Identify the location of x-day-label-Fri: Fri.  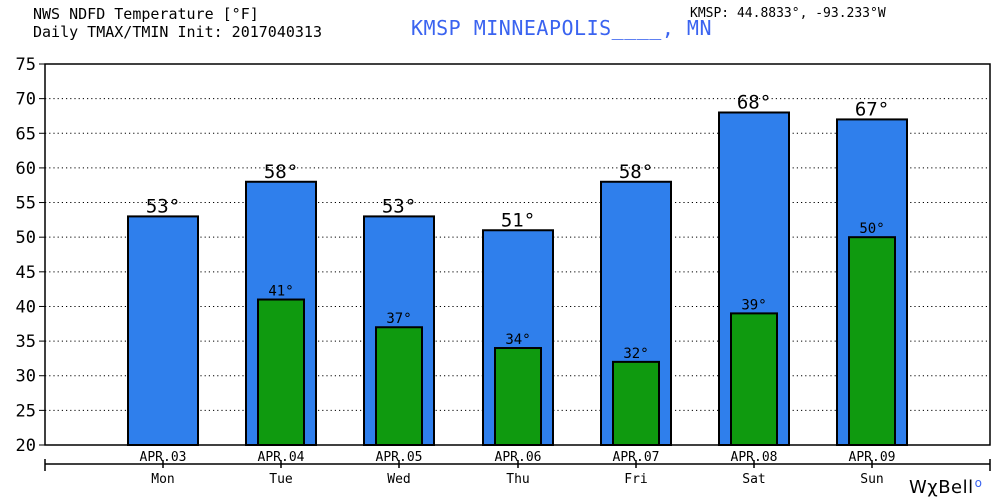
(635, 479).